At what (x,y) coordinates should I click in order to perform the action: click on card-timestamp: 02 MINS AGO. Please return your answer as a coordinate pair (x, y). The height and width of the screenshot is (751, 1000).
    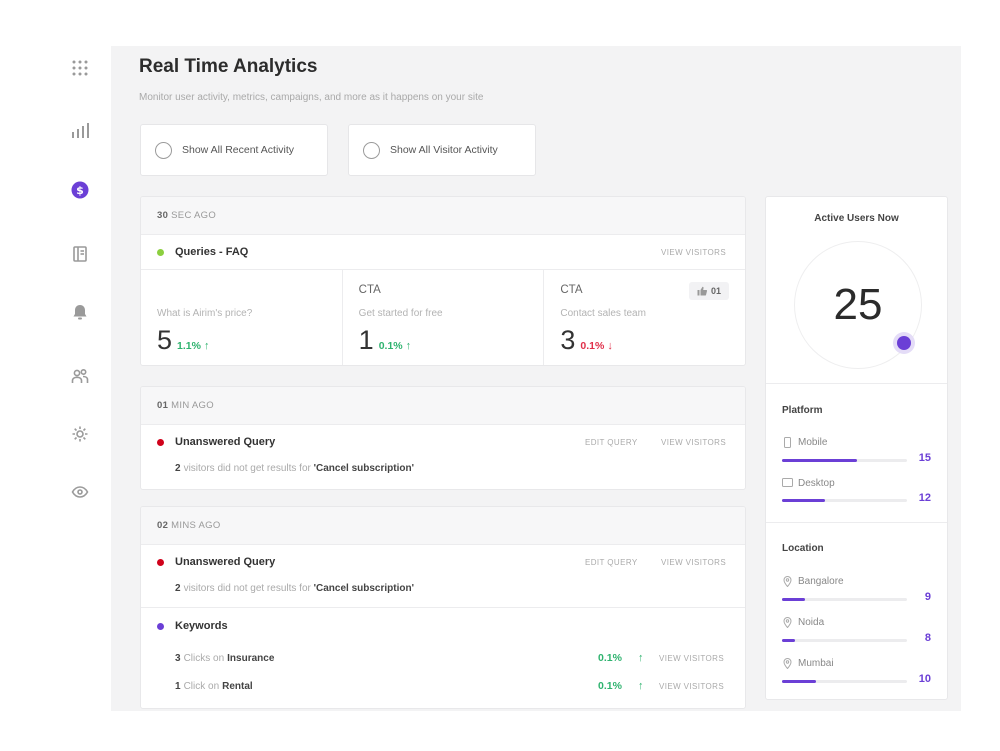
    Looking at the image, I should click on (443, 526).